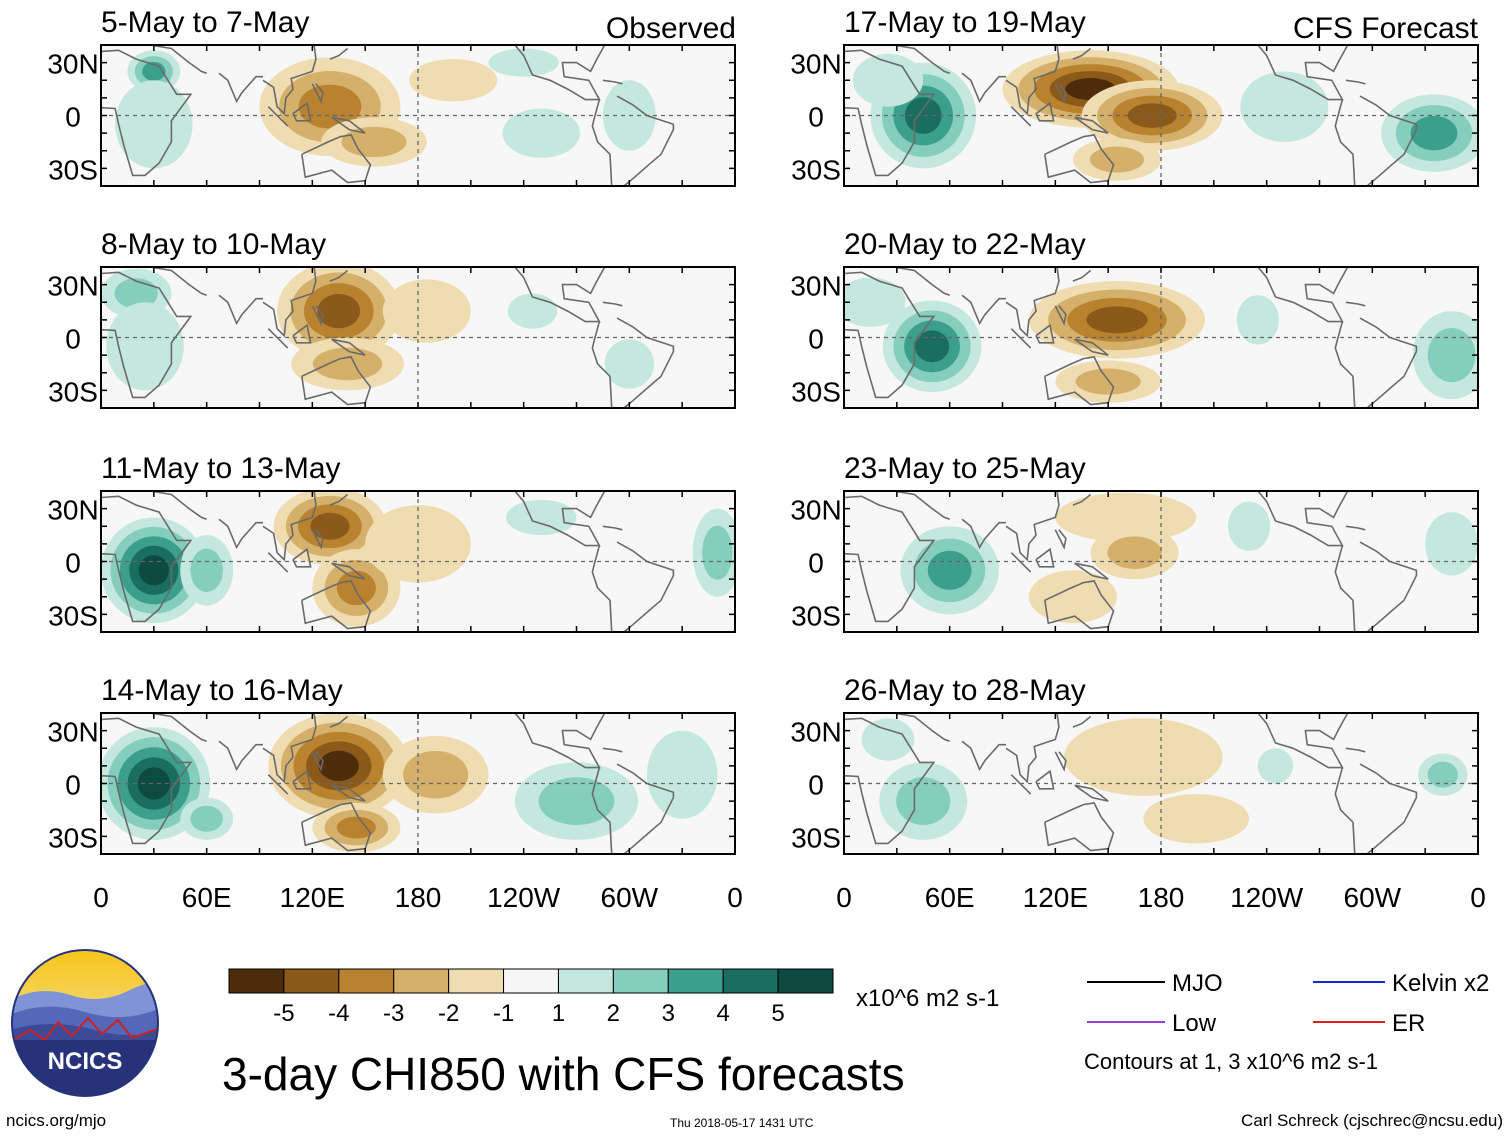  I want to click on colorbar-label: 1, so click(558, 1013).